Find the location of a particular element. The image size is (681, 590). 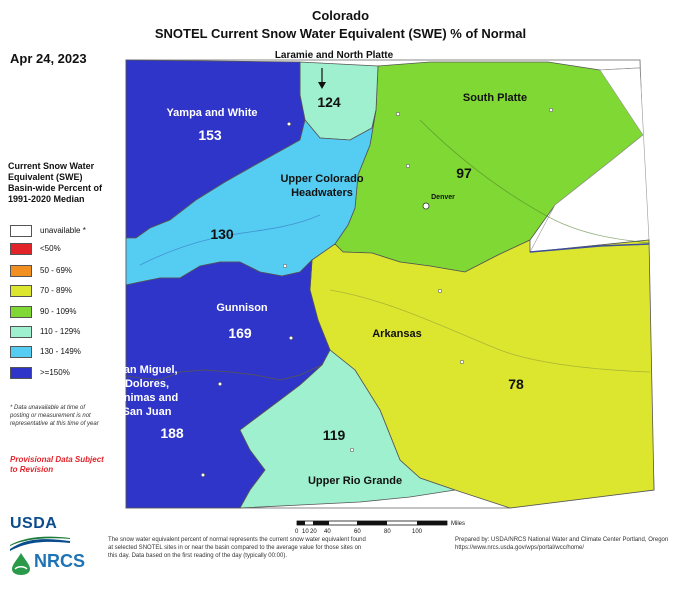

legend-item-70-89: 70 - 89% is located at coordinates (65, 292).